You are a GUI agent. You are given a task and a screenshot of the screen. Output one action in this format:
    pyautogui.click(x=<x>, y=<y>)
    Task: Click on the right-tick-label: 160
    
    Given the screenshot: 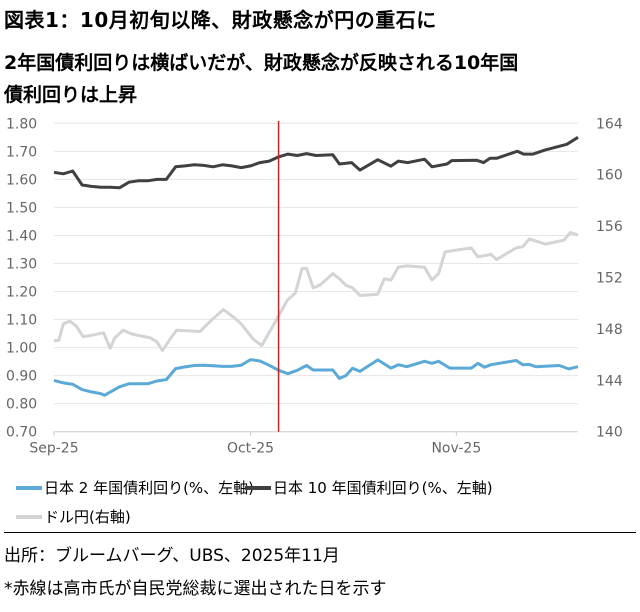 What is the action you would take?
    pyautogui.click(x=609, y=176)
    